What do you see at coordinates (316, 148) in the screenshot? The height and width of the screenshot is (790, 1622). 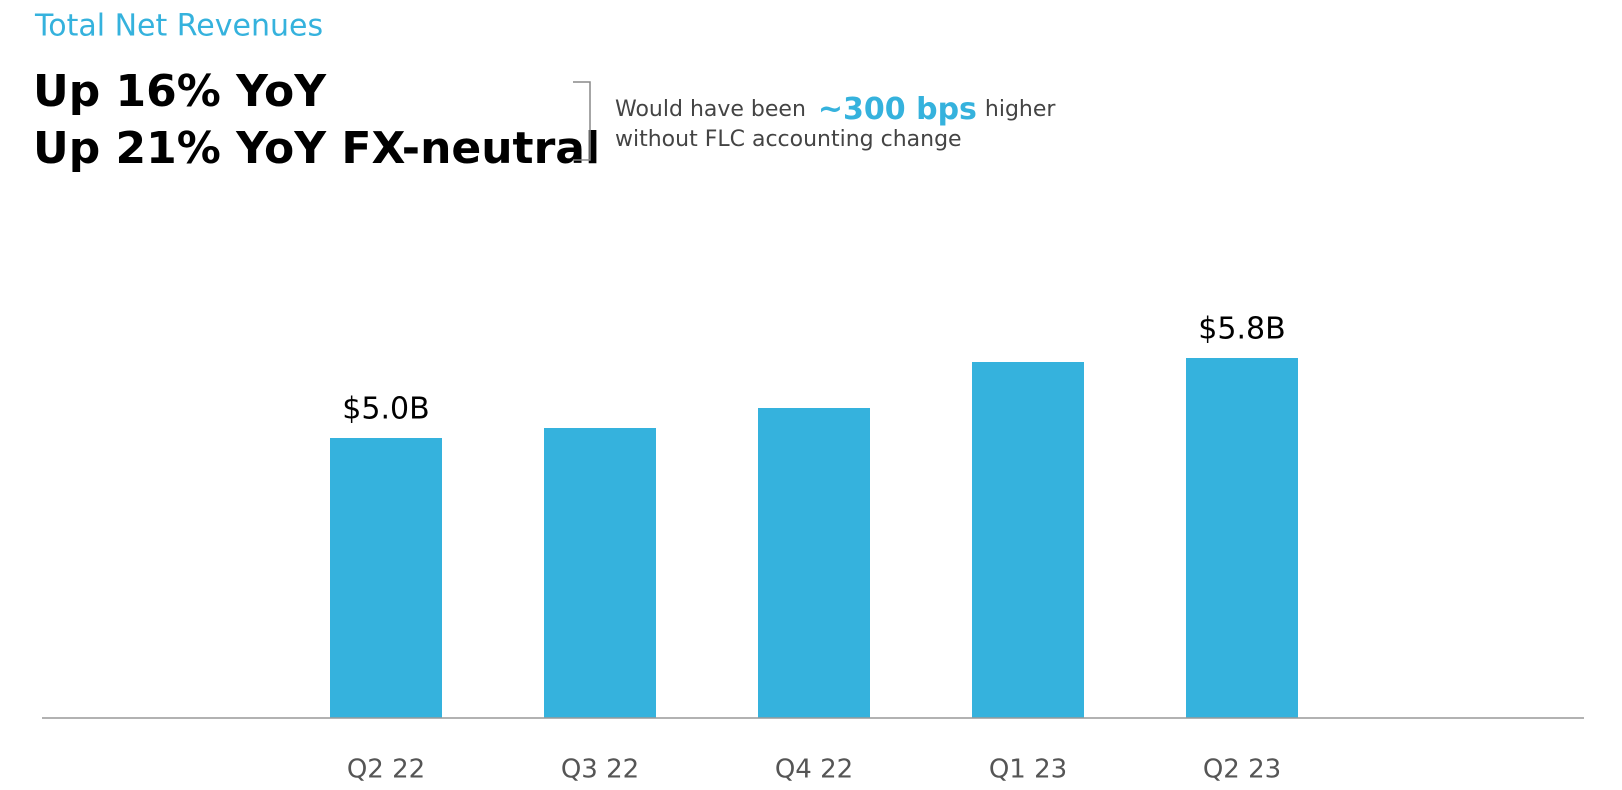 I see `headline: Up 21% YoY FX-neutral` at bounding box center [316, 148].